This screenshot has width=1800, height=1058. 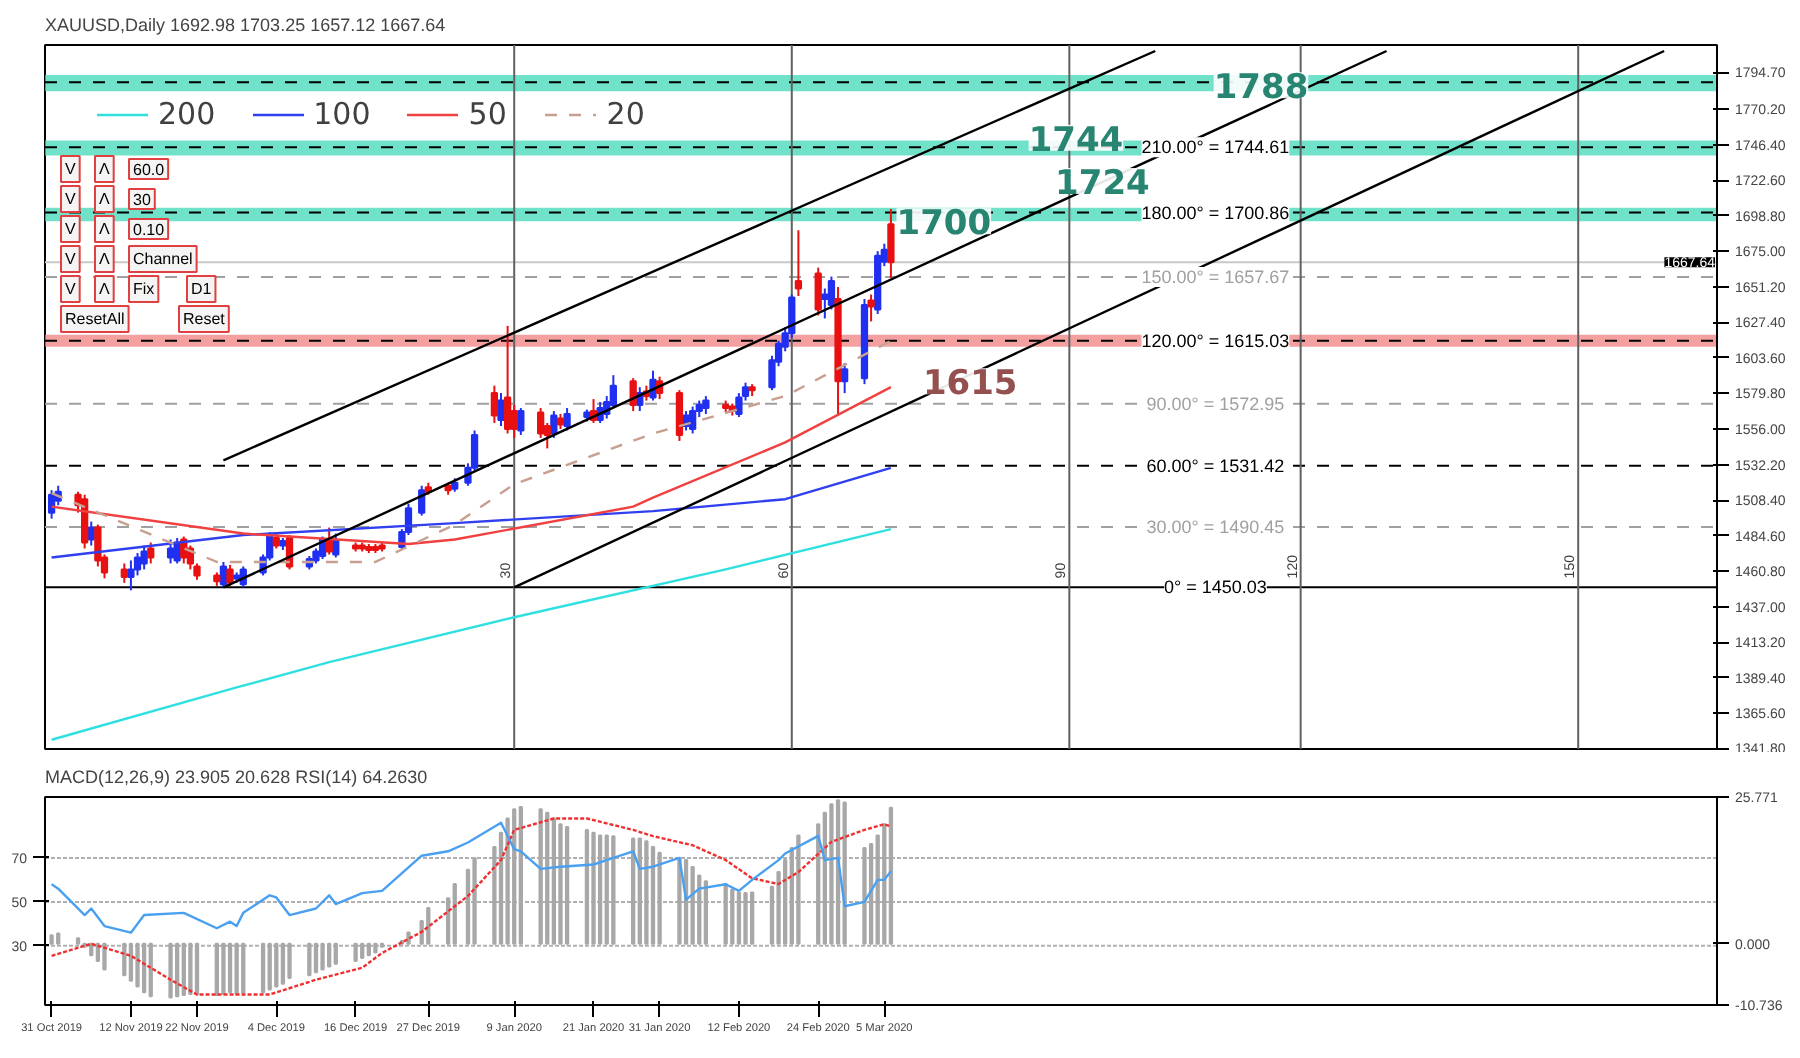 I want to click on ref-line-label: 180.00° = 1700.86, so click(x=1215, y=212).